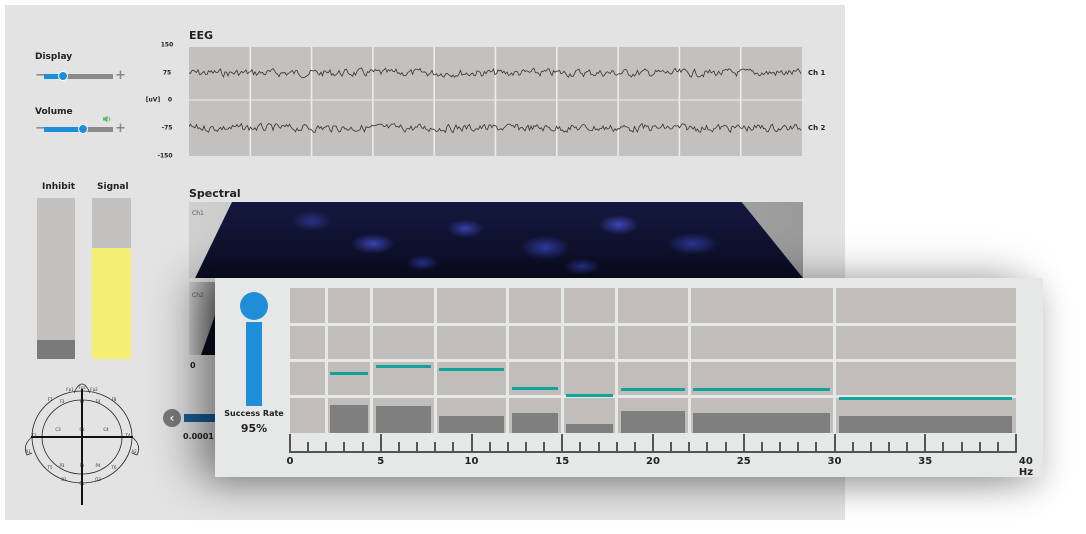 This screenshot has width=1086, height=534. What do you see at coordinates (925, 461) in the screenshot?
I see `axis-label: 35` at bounding box center [925, 461].